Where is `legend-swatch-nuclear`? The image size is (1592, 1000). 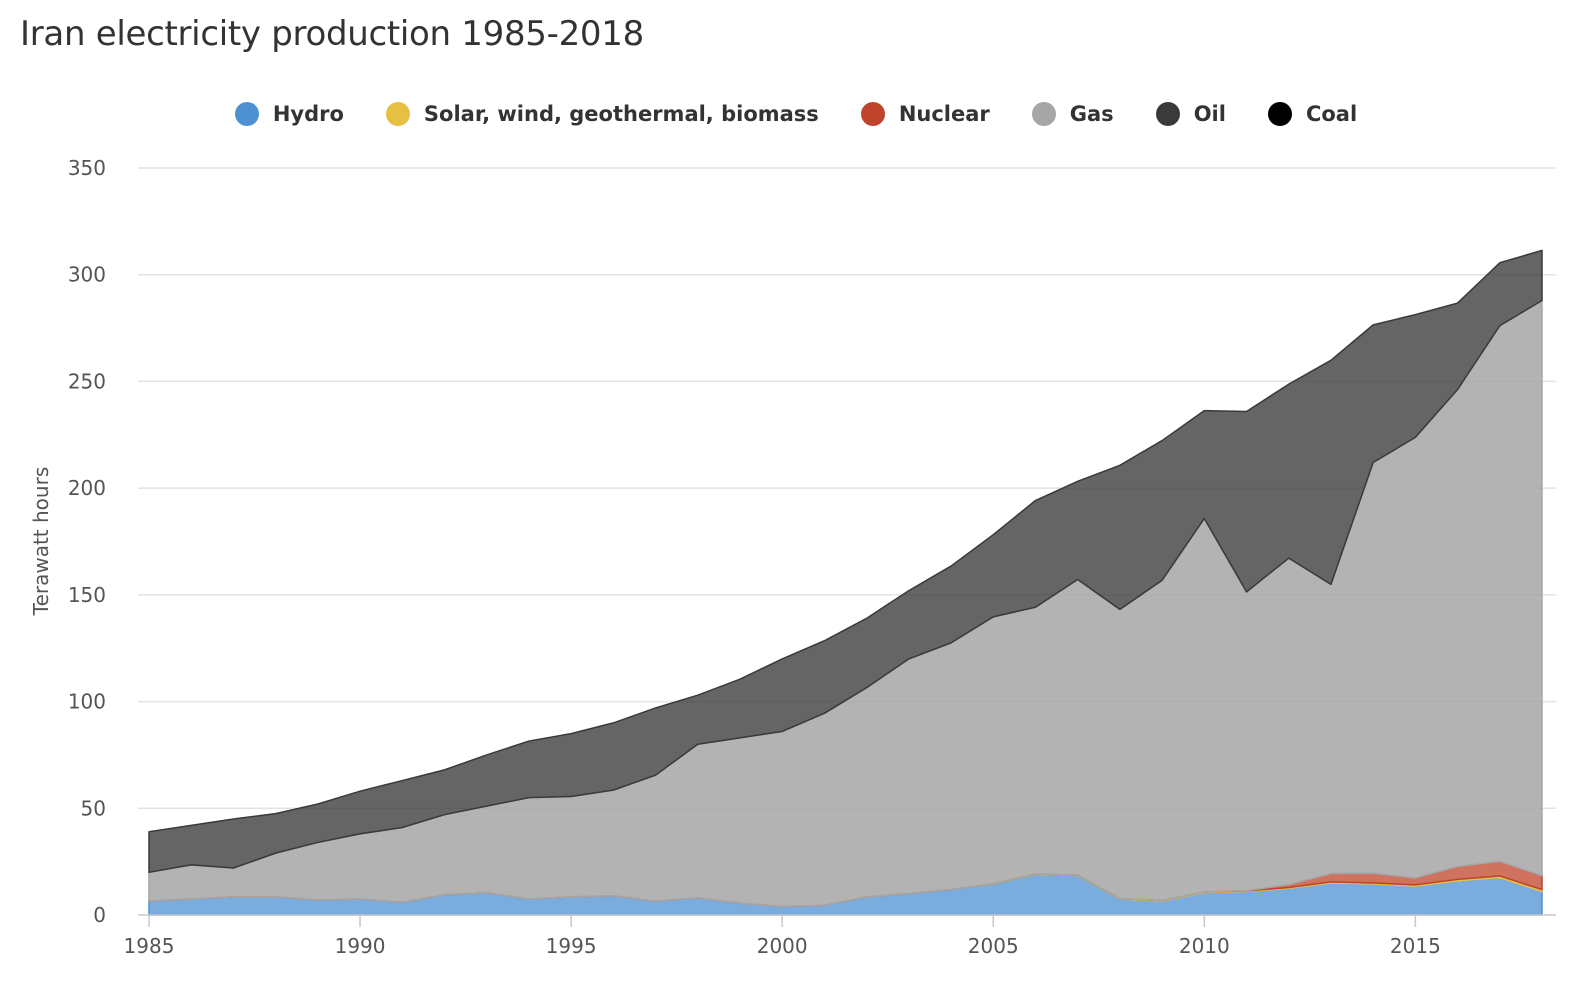 legend-swatch-nuclear is located at coordinates (872, 114).